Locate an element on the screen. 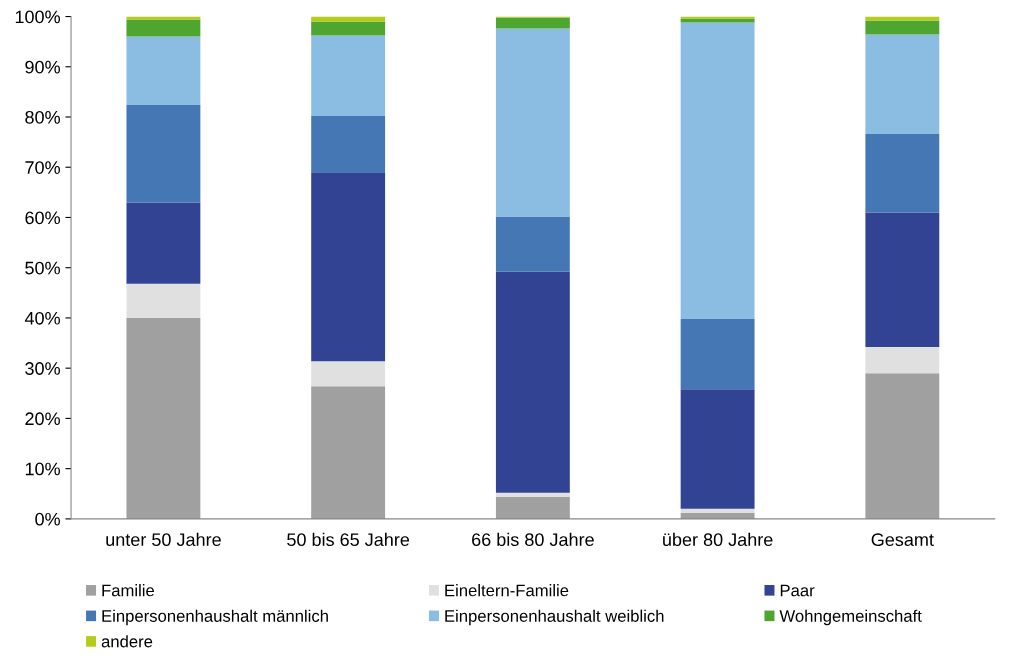 Image resolution: width=1015 pixels, height=661 pixels. y-tick-label: 10% is located at coordinates (42, 469).